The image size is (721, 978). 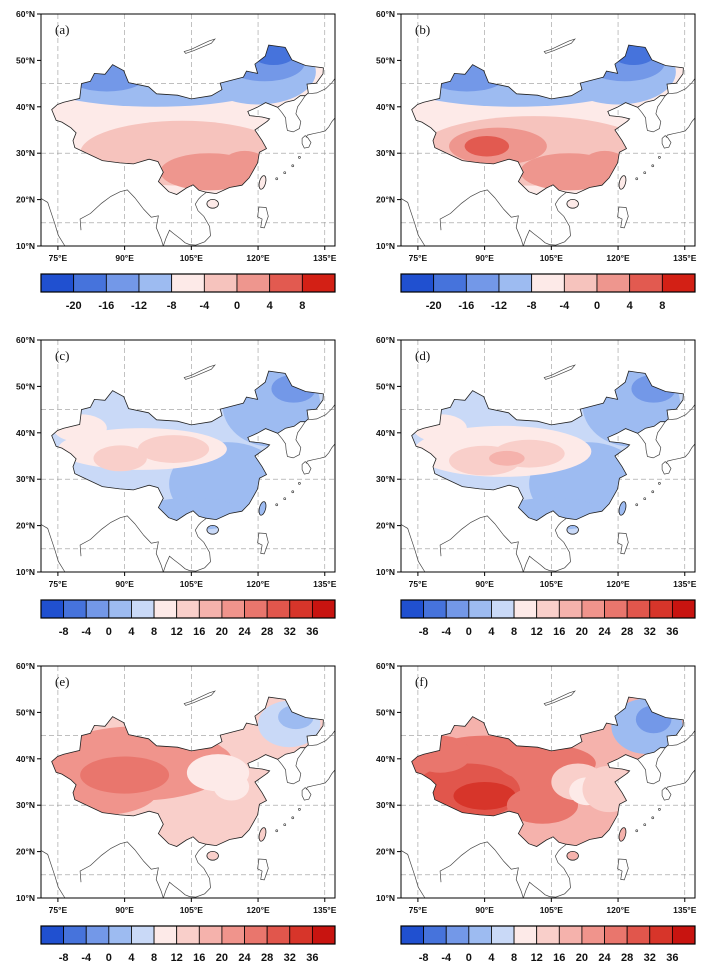 What do you see at coordinates (290, 958) in the screenshot?
I see `colorbar-tick-label: 32` at bounding box center [290, 958].